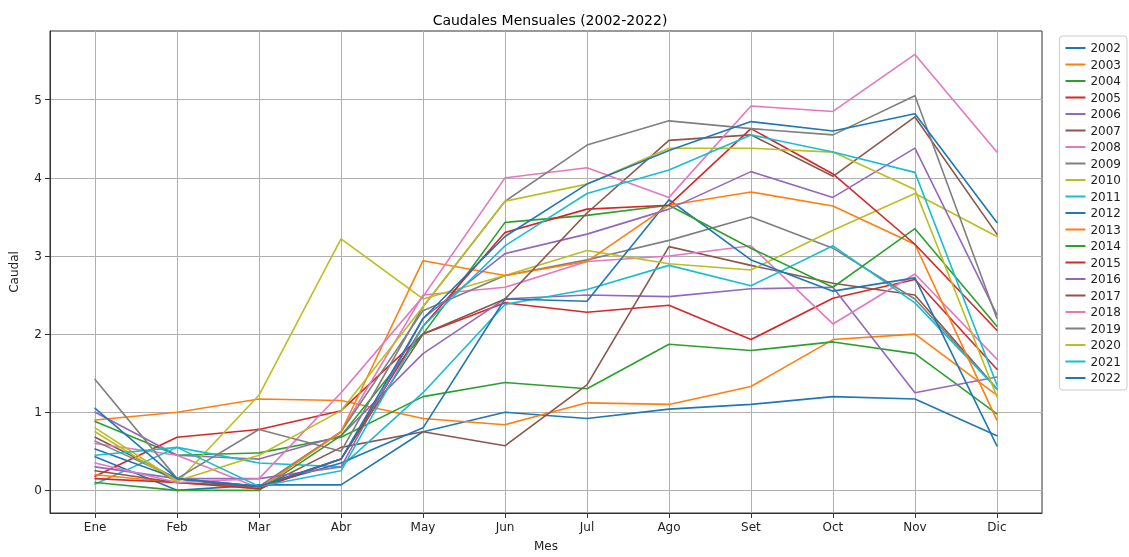 This screenshot has width=1129, height=557. What do you see at coordinates (38, 412) in the screenshot?
I see `y-tick-label: 1` at bounding box center [38, 412].